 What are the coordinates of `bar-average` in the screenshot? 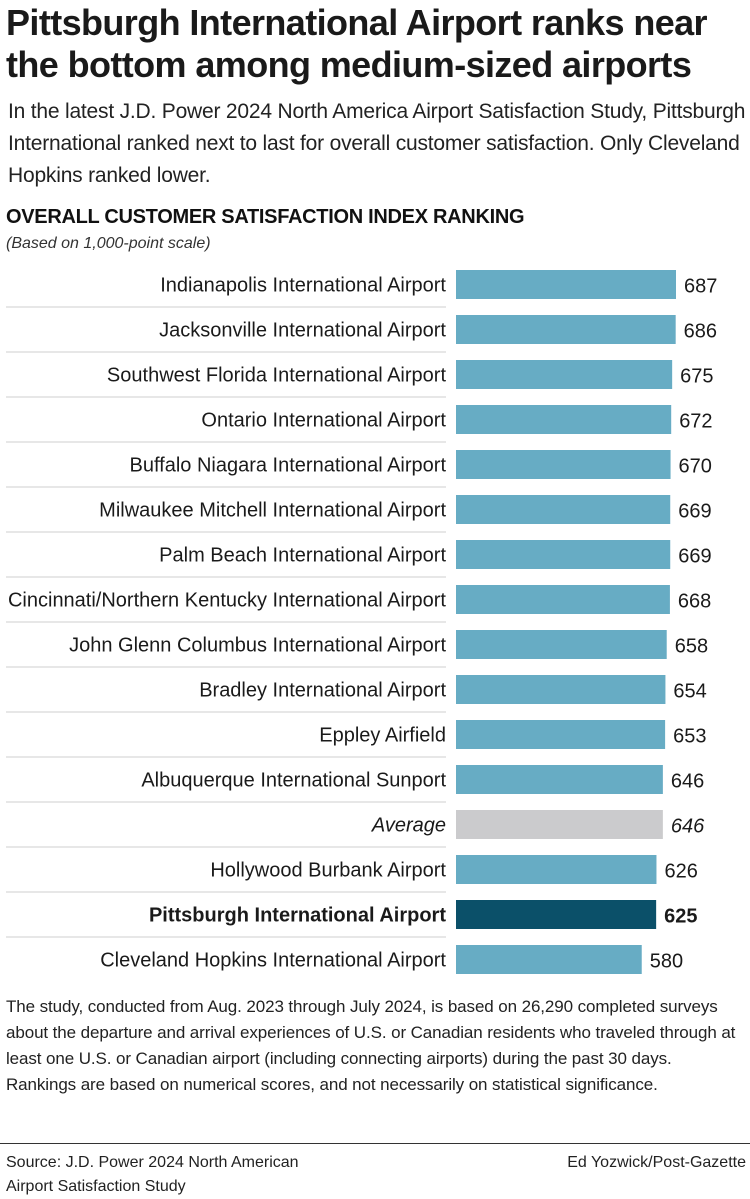 It's located at (559, 824).